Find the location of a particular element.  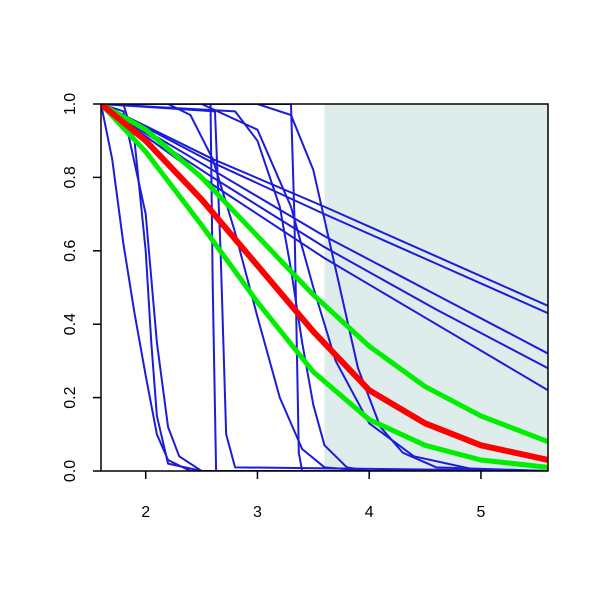

y-tick-label: 0.0 is located at coordinates (70, 471).